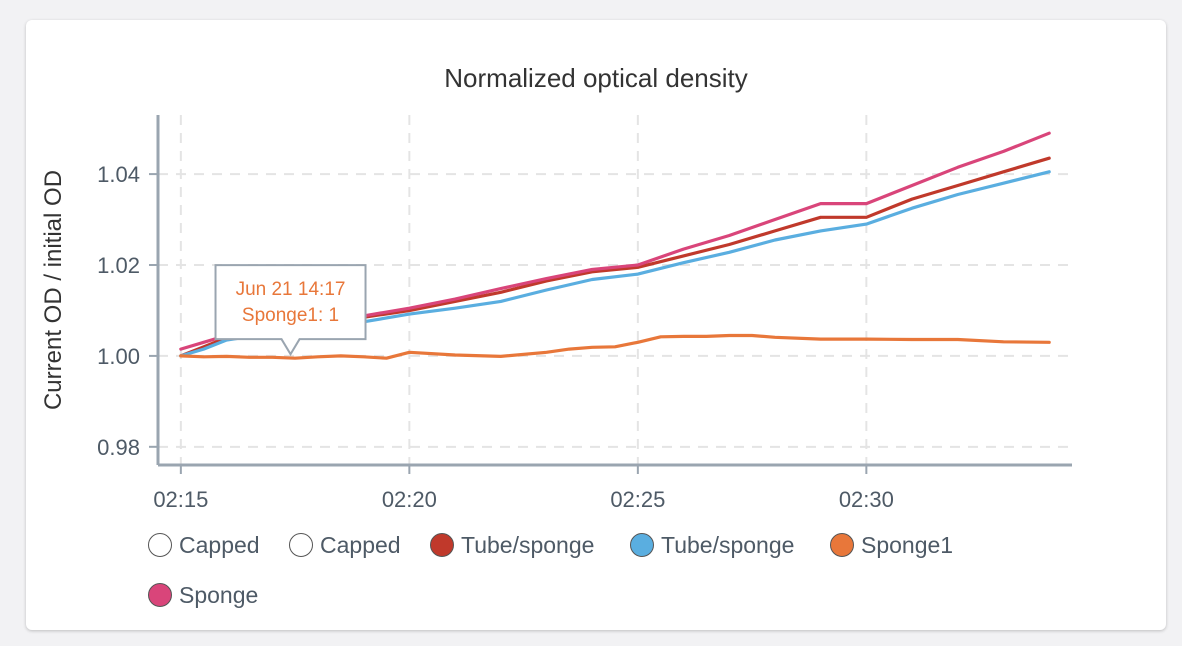 Image resolution: width=1182 pixels, height=646 pixels. Describe the element at coordinates (595, 78) in the screenshot. I see `chart-title: Normalized optical density` at that location.